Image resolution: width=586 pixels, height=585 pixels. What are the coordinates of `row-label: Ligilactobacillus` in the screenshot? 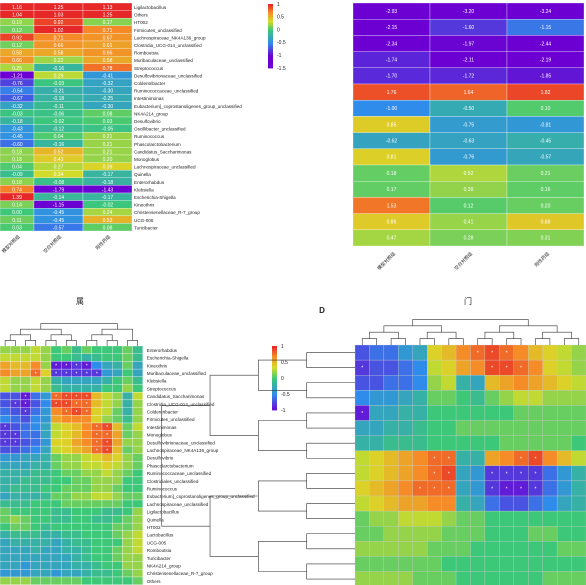 It's located at (150, 7).